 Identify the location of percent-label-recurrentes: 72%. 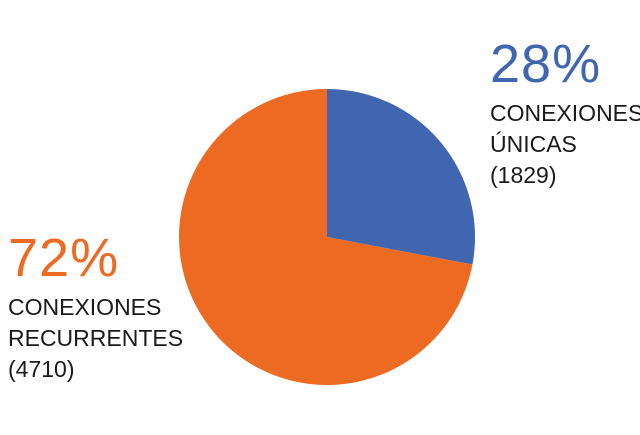
(64, 258).